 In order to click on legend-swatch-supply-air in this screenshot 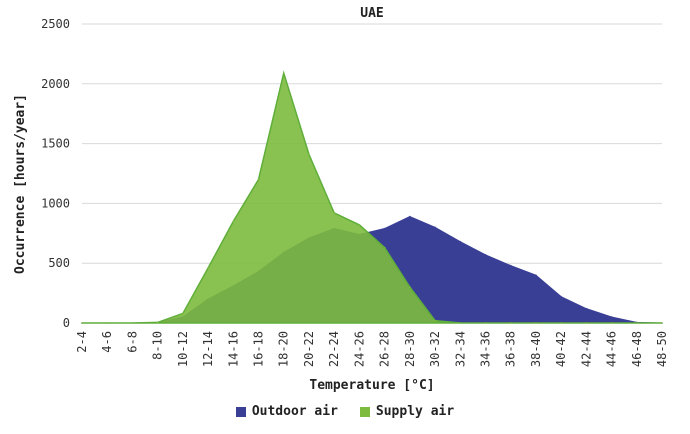, I will do `click(364, 411)`.